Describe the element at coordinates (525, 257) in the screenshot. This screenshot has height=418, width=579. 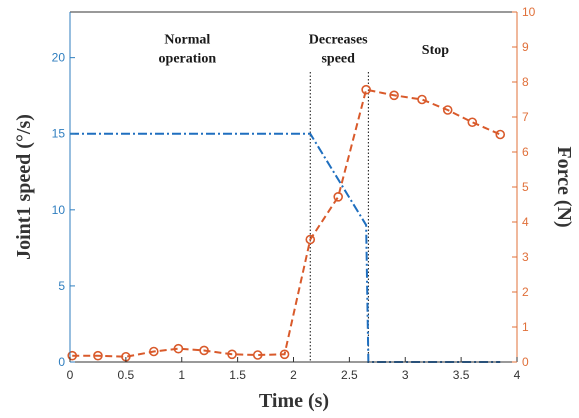
I see `y-right-tick-label: 3` at that location.